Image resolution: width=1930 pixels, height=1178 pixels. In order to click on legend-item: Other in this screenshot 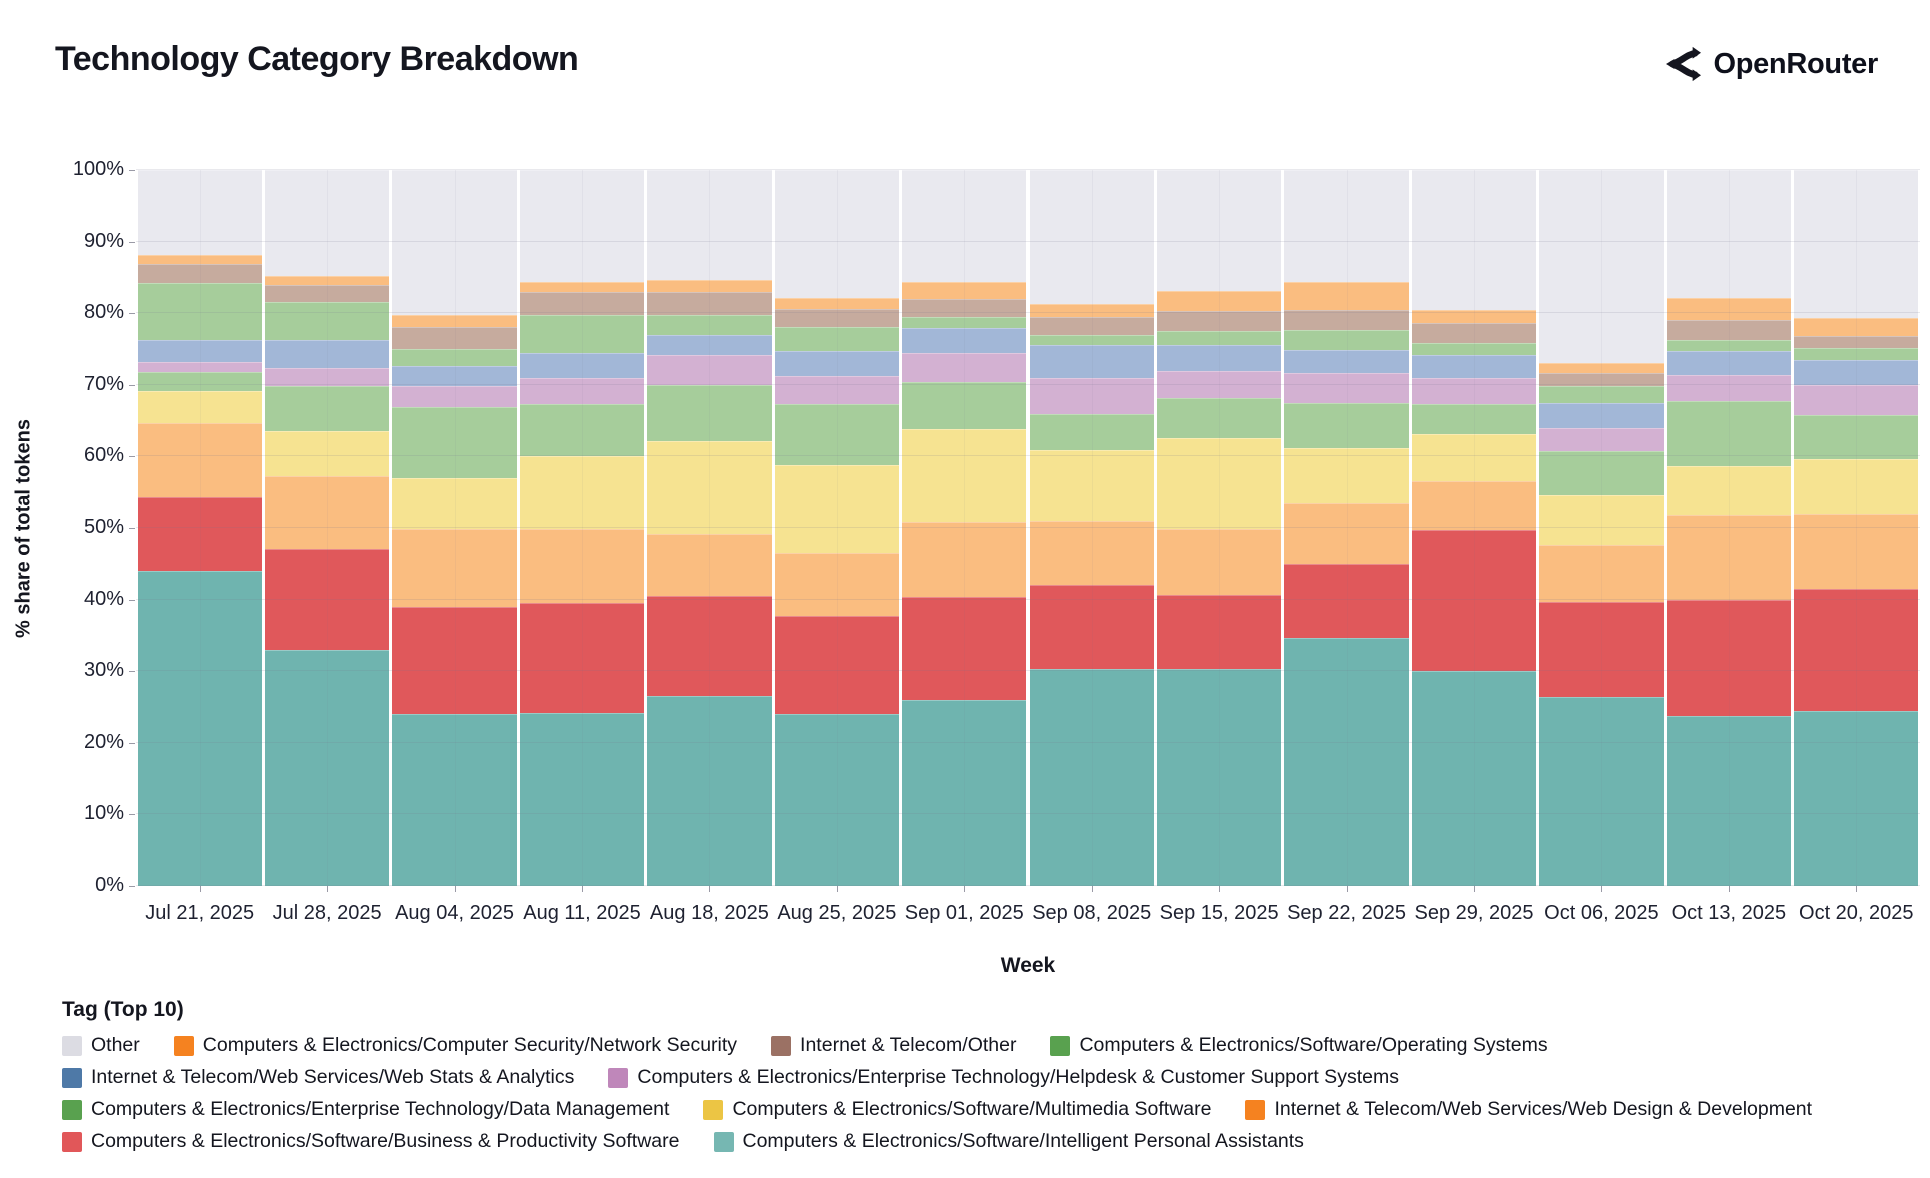, I will do `click(101, 1045)`.